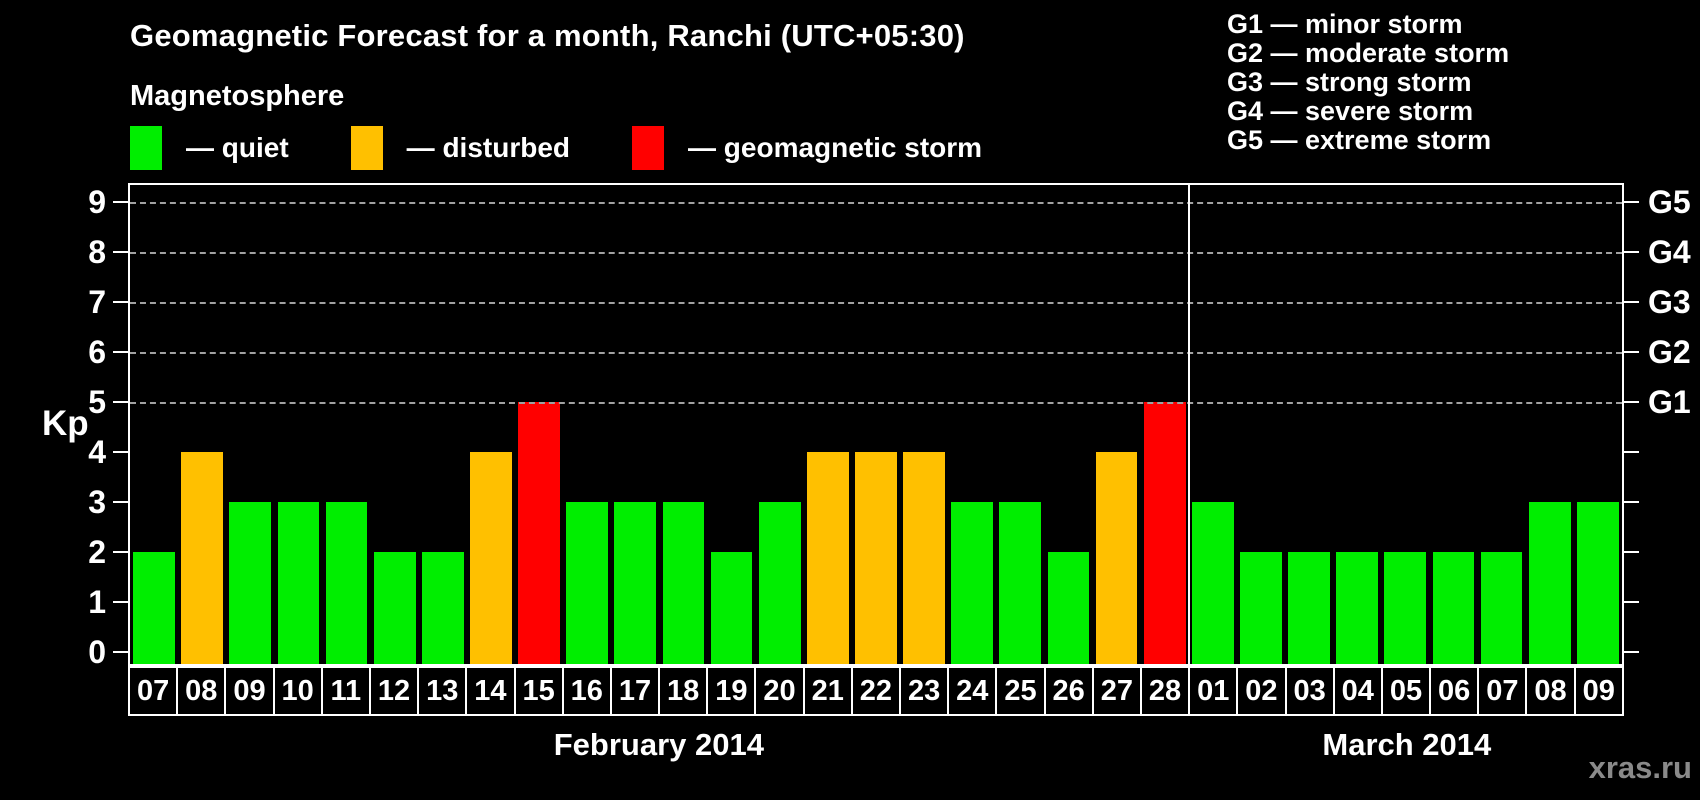  I want to click on month-label: March 2014, so click(1407, 744).